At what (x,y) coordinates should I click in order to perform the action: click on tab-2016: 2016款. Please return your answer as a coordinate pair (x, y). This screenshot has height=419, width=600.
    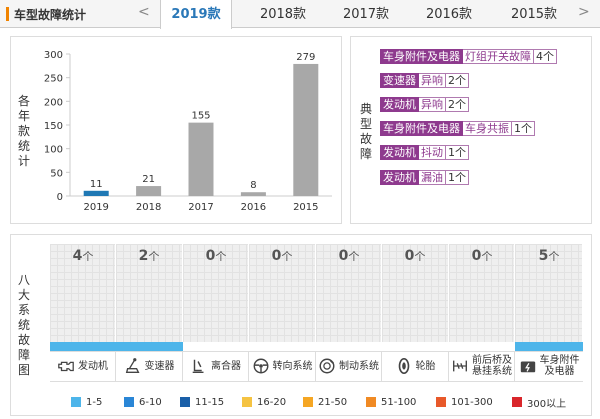
    Looking at the image, I should click on (449, 14).